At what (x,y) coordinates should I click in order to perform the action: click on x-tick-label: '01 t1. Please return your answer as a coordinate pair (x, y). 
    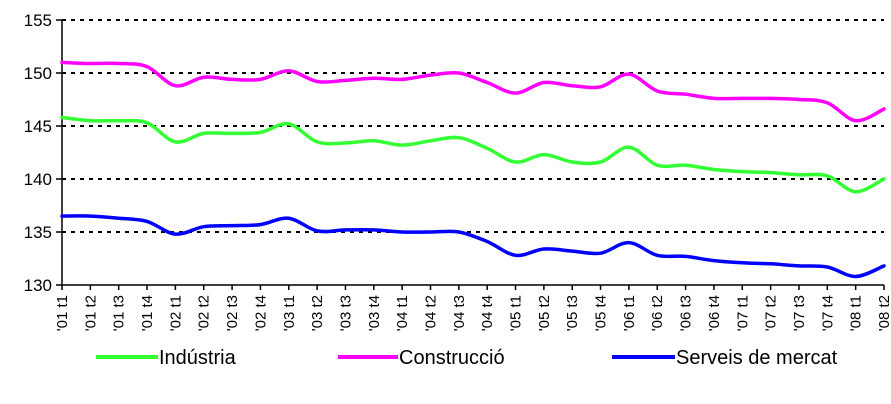
    Looking at the image, I should click on (62, 313).